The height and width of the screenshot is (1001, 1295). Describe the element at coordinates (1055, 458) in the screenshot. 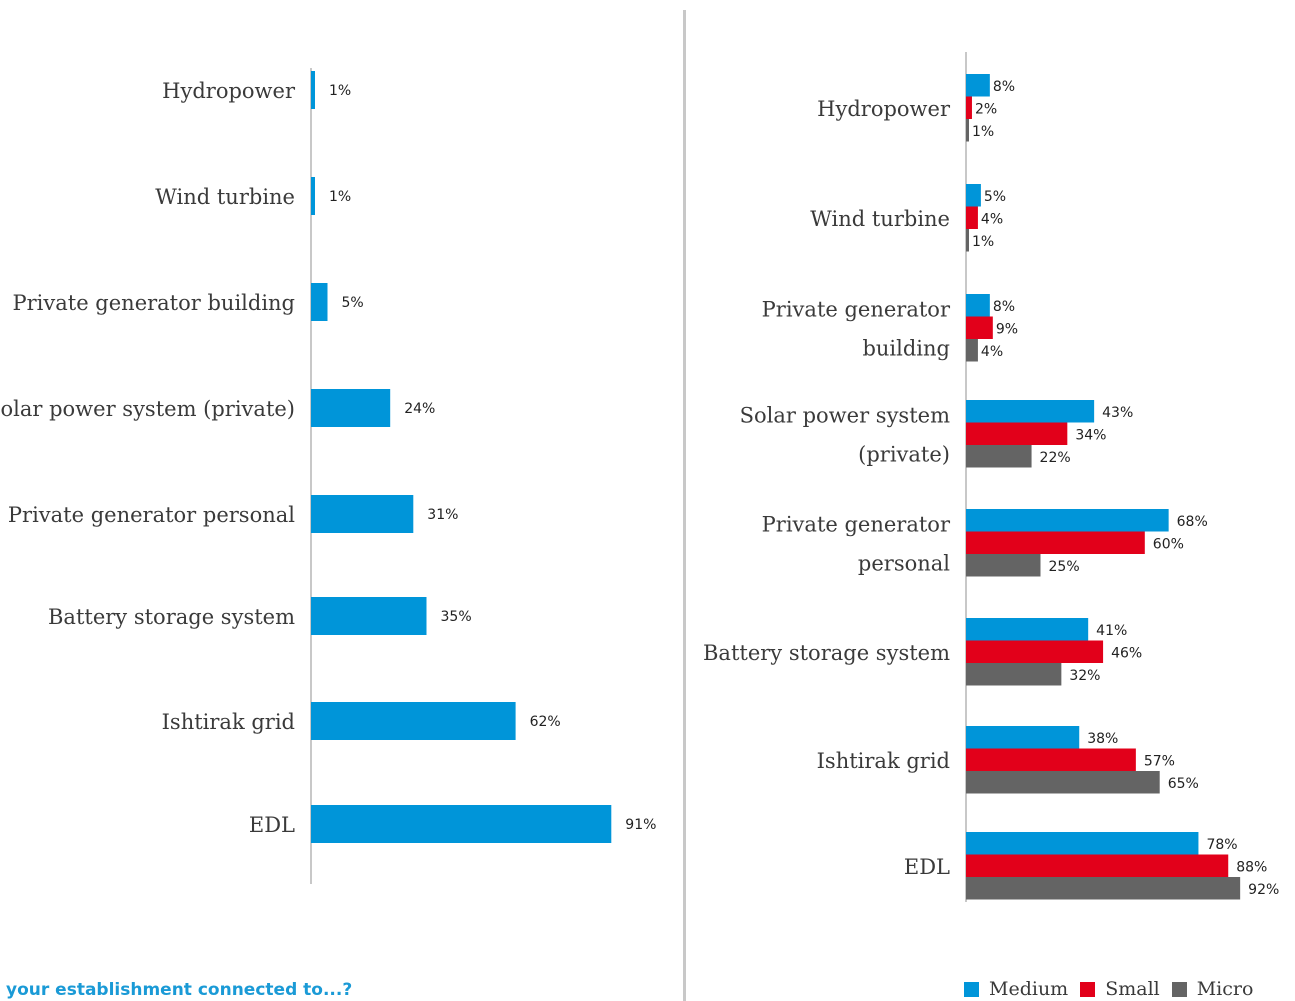

I see `value-label-micro-solar-power-system-private: 22%` at that location.